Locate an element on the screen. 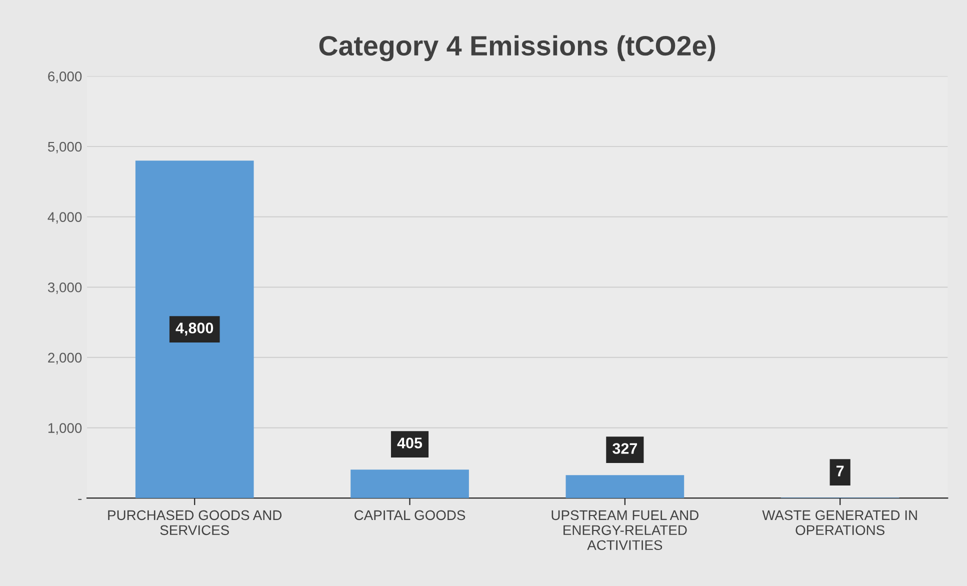  data-label: 327 is located at coordinates (624, 448).